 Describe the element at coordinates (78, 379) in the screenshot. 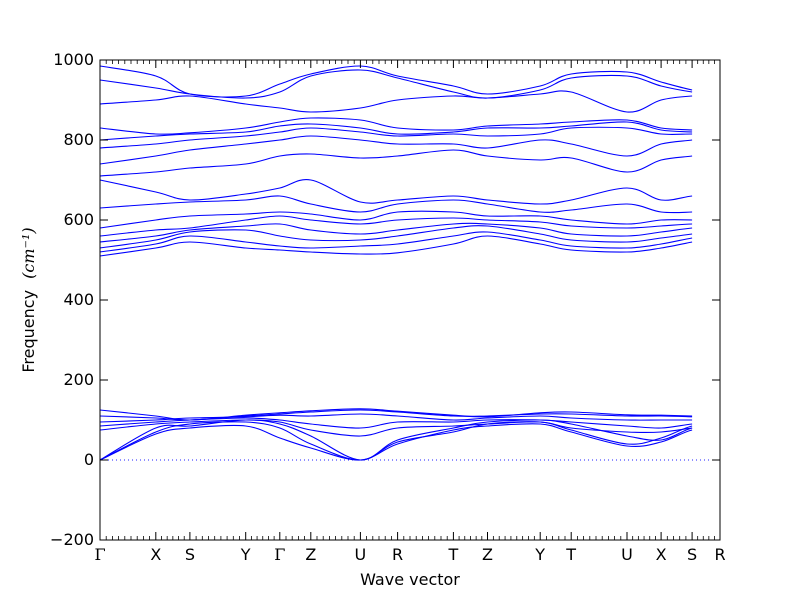

I see `y-tick-label: 200` at that location.